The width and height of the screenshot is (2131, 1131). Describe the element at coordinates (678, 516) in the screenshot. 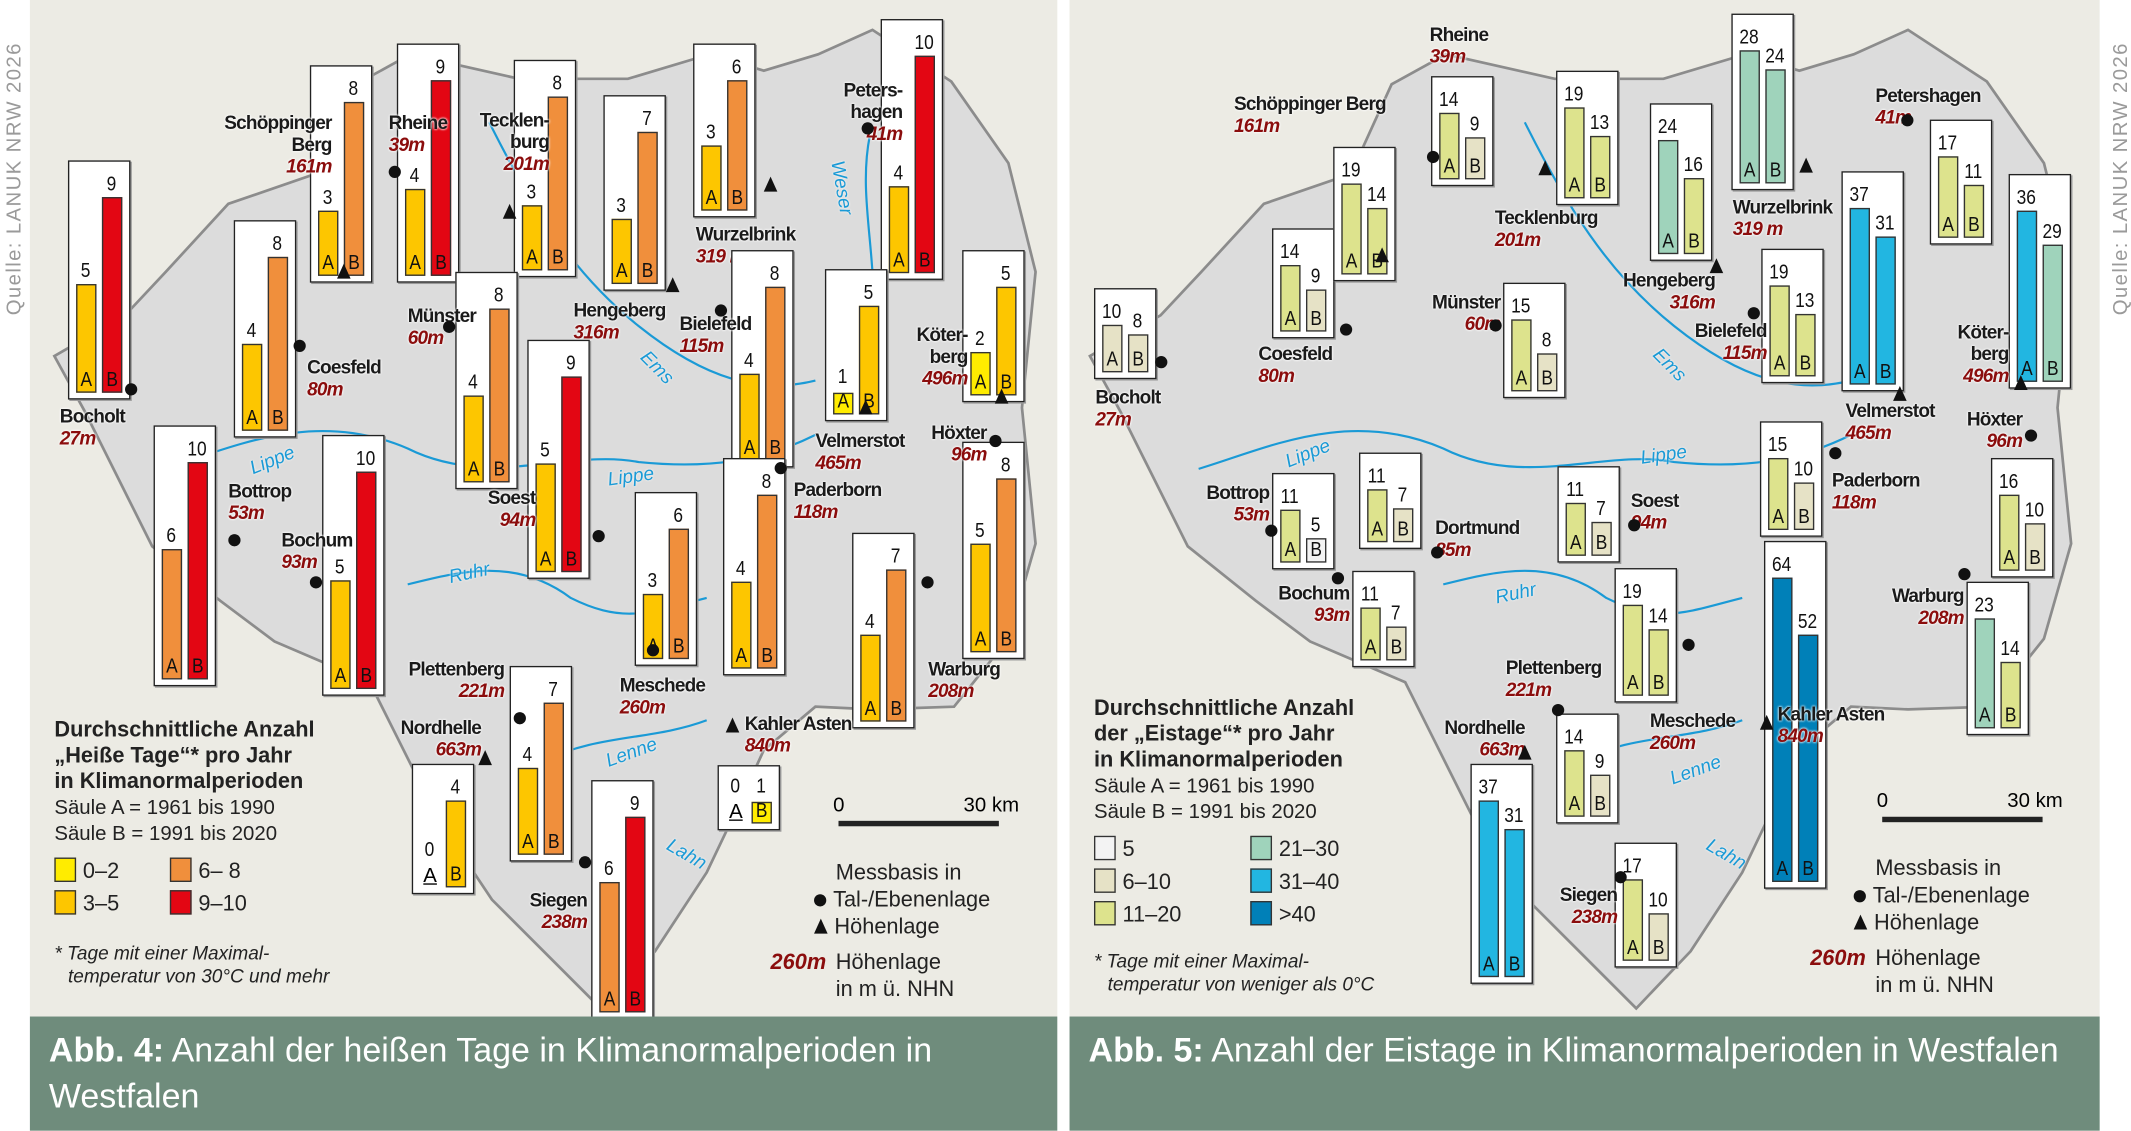

I see `bar-value: 6` at that location.